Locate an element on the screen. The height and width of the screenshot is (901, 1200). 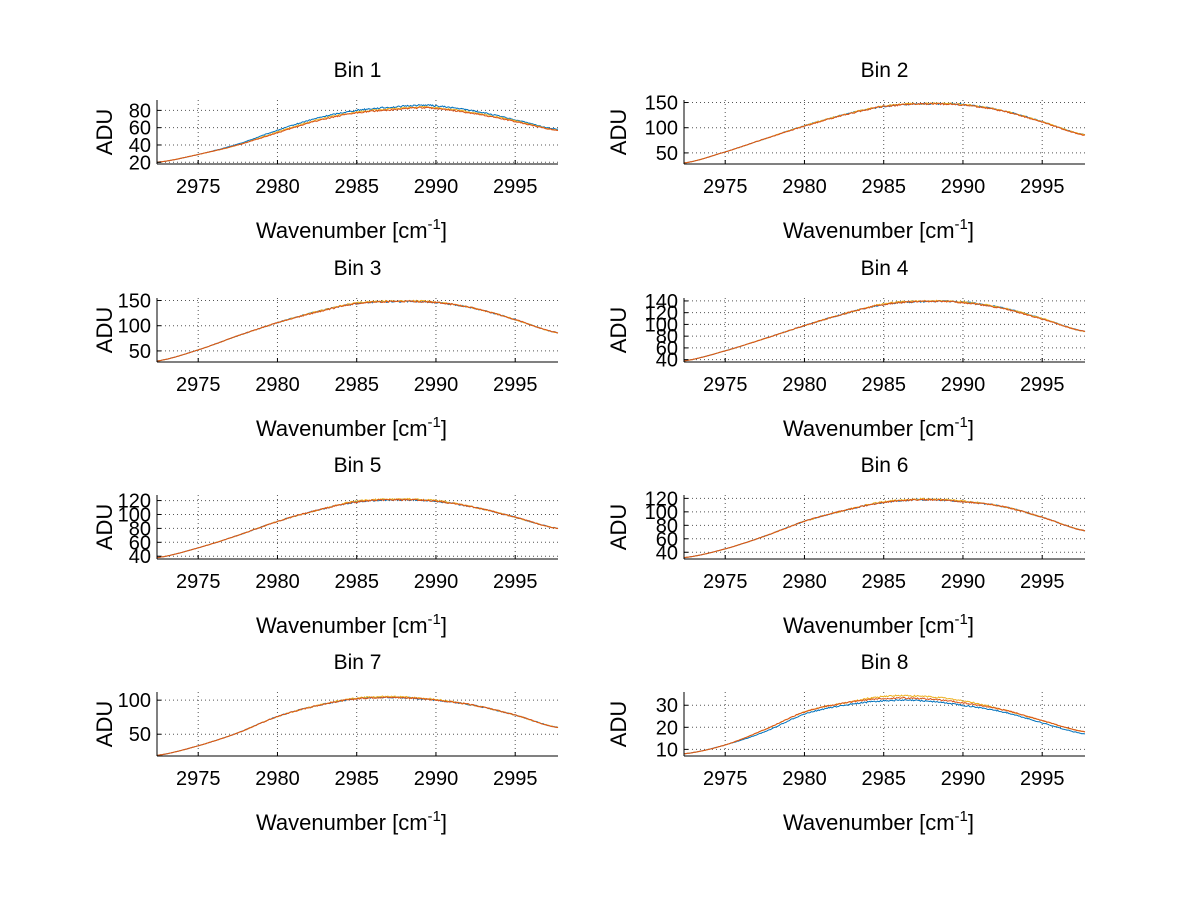
subplot-title: Bin 2 is located at coordinates (885, 70).